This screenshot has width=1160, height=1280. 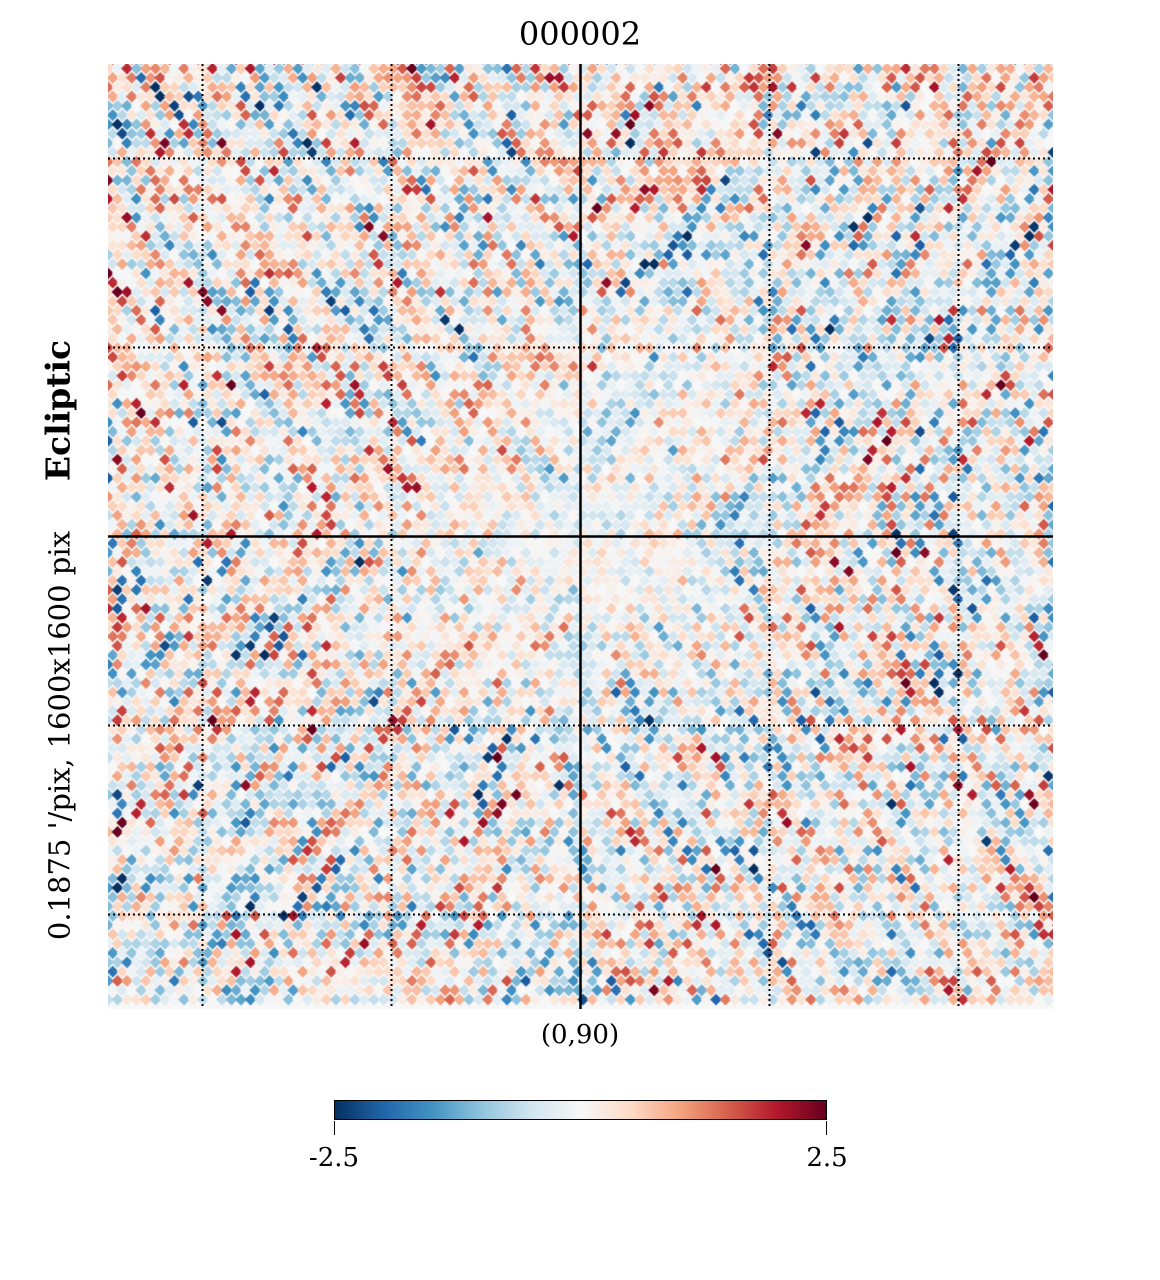 What do you see at coordinates (580, 1117) in the screenshot?
I see `colorbar` at bounding box center [580, 1117].